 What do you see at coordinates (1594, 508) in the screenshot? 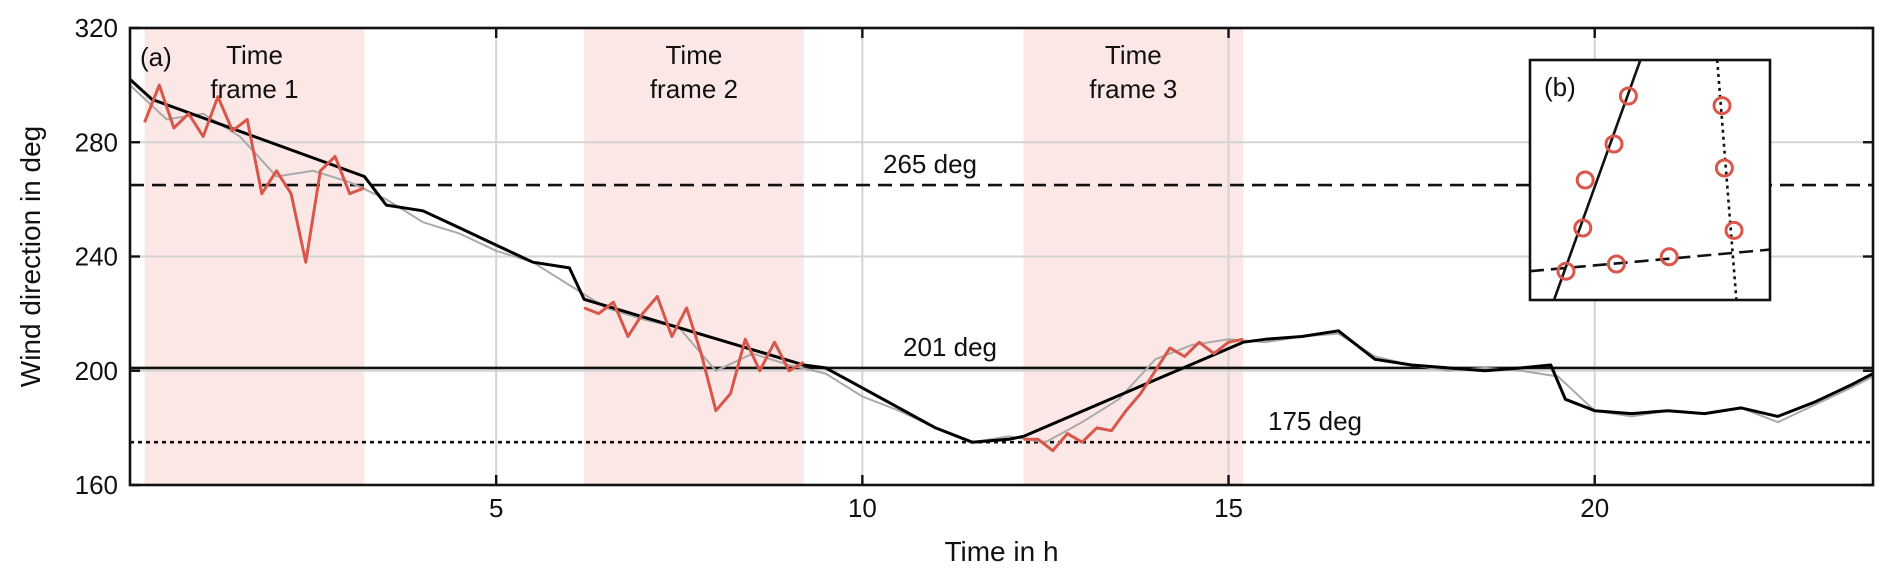
I see `x-tick-label-20: 20` at bounding box center [1594, 508].